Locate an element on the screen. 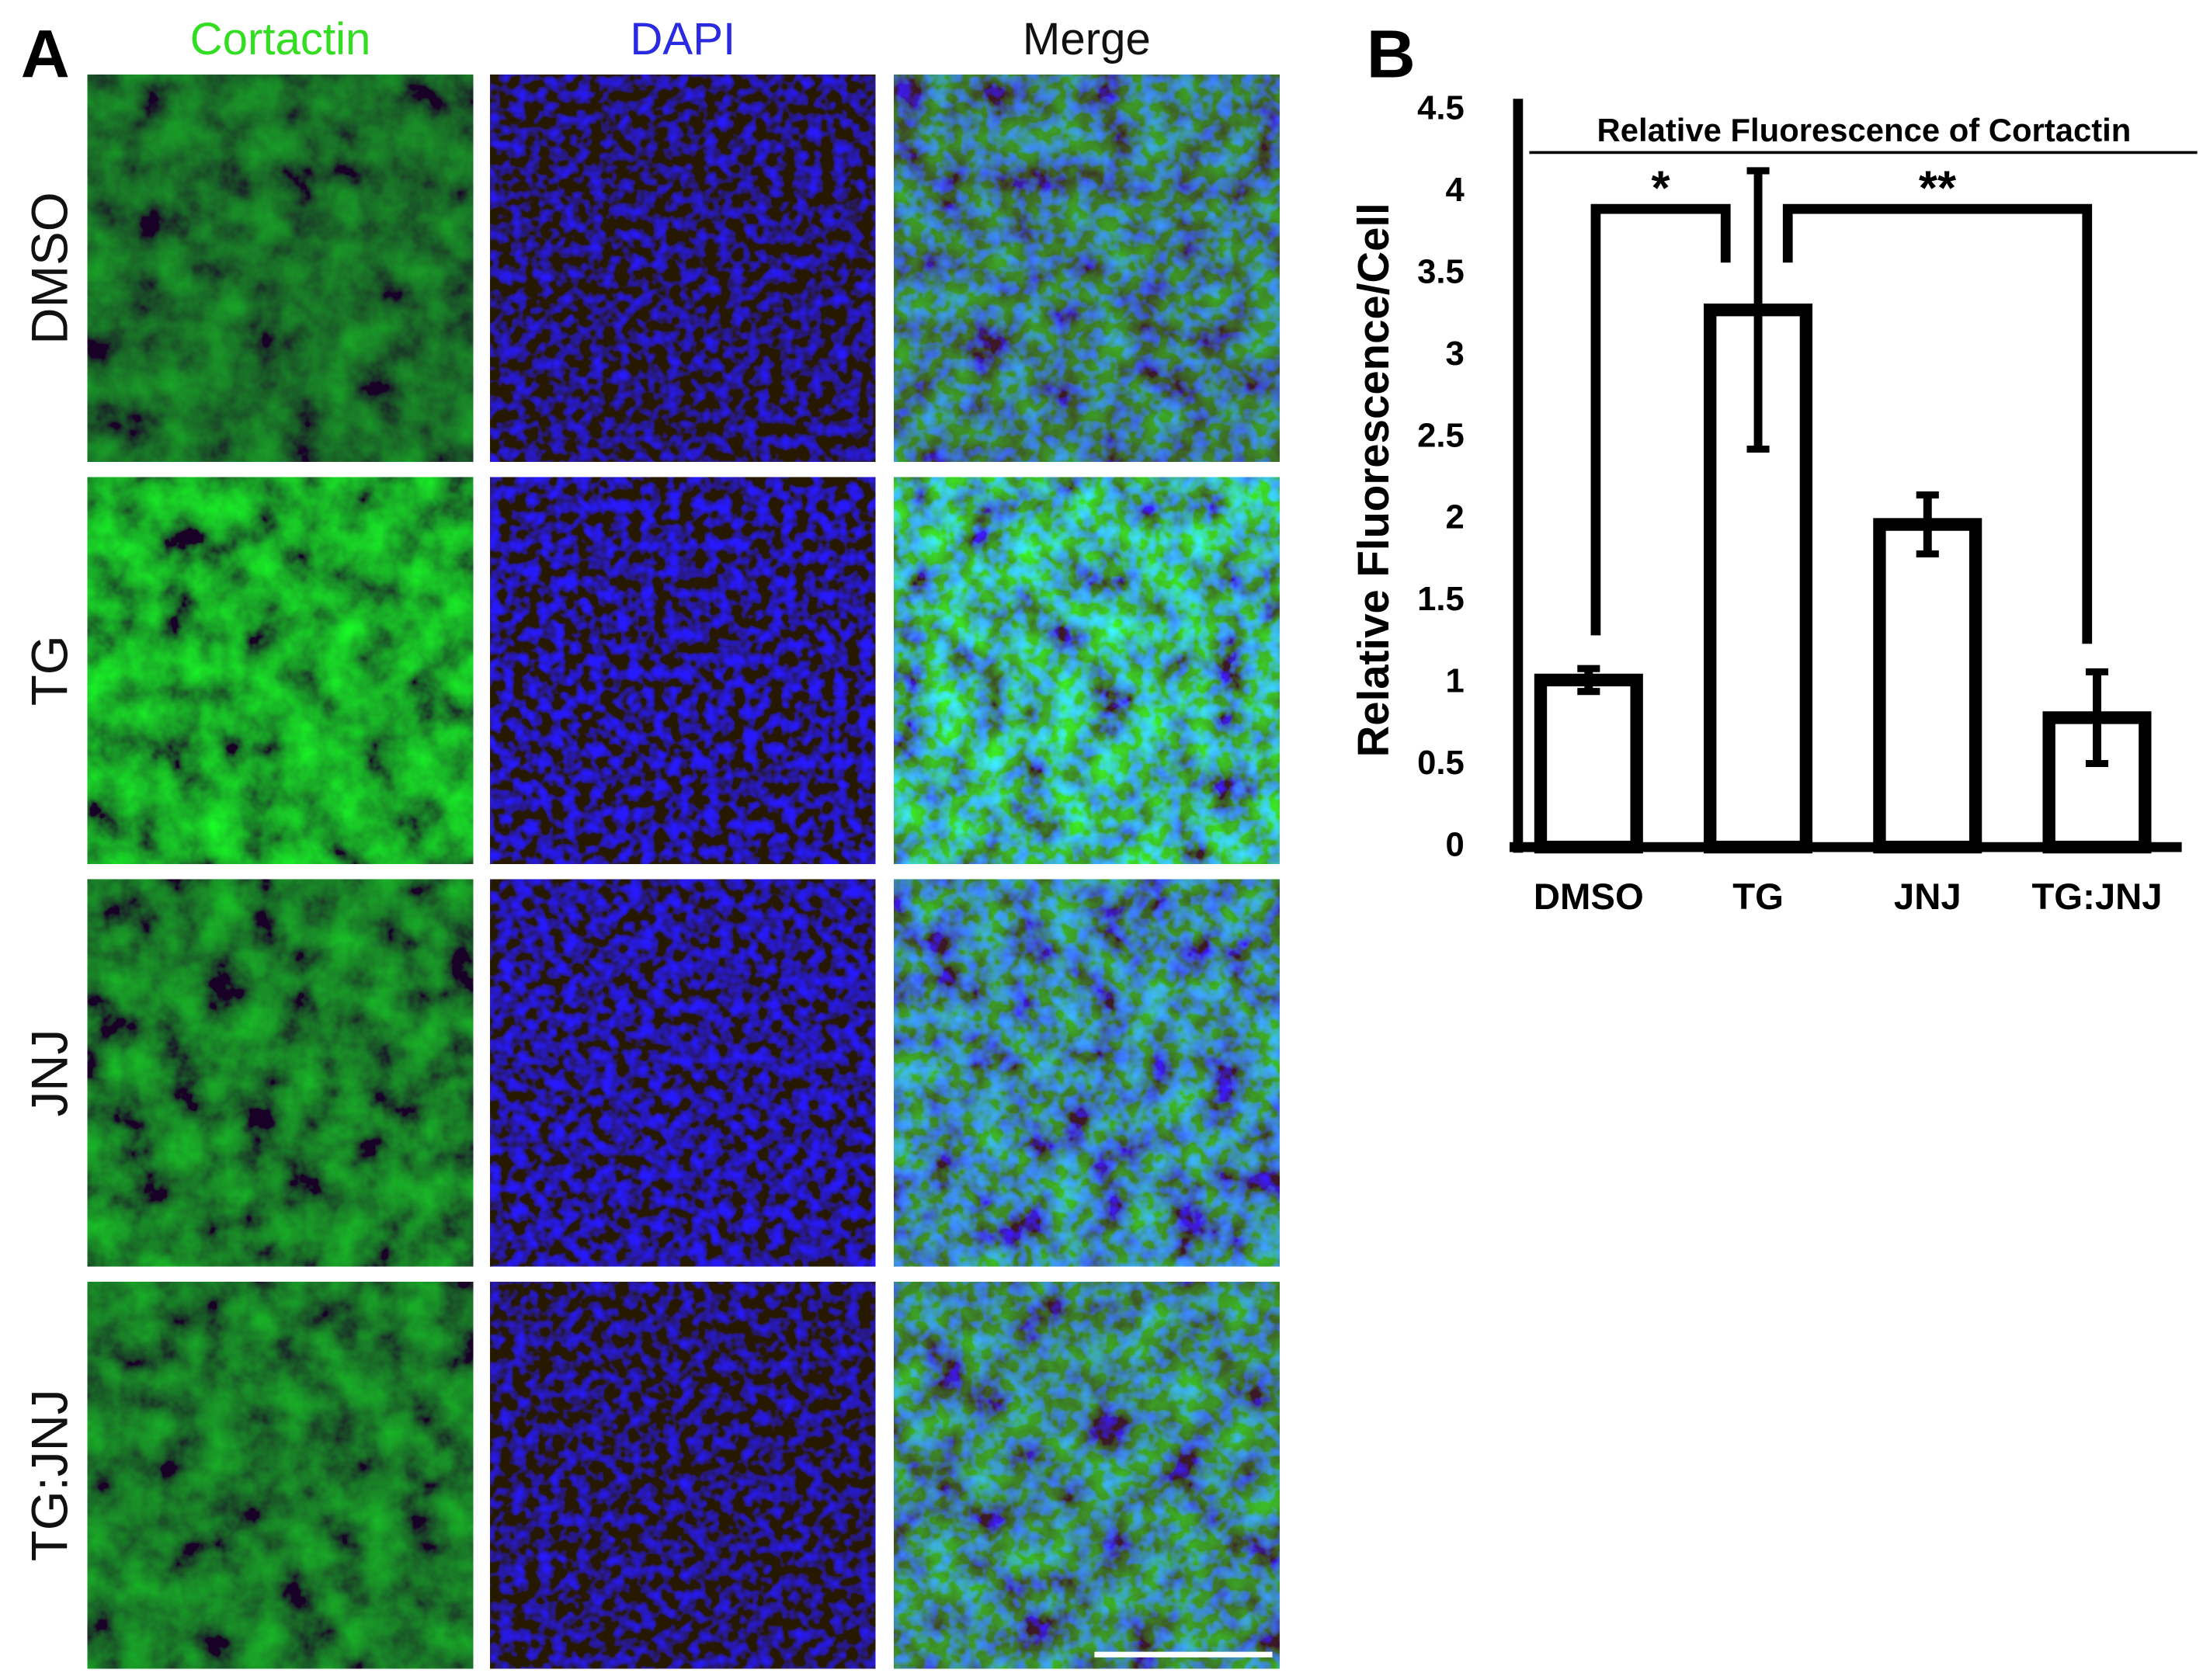 The image size is (2210, 1680). y-tick-label: 2.5 is located at coordinates (1441, 435).